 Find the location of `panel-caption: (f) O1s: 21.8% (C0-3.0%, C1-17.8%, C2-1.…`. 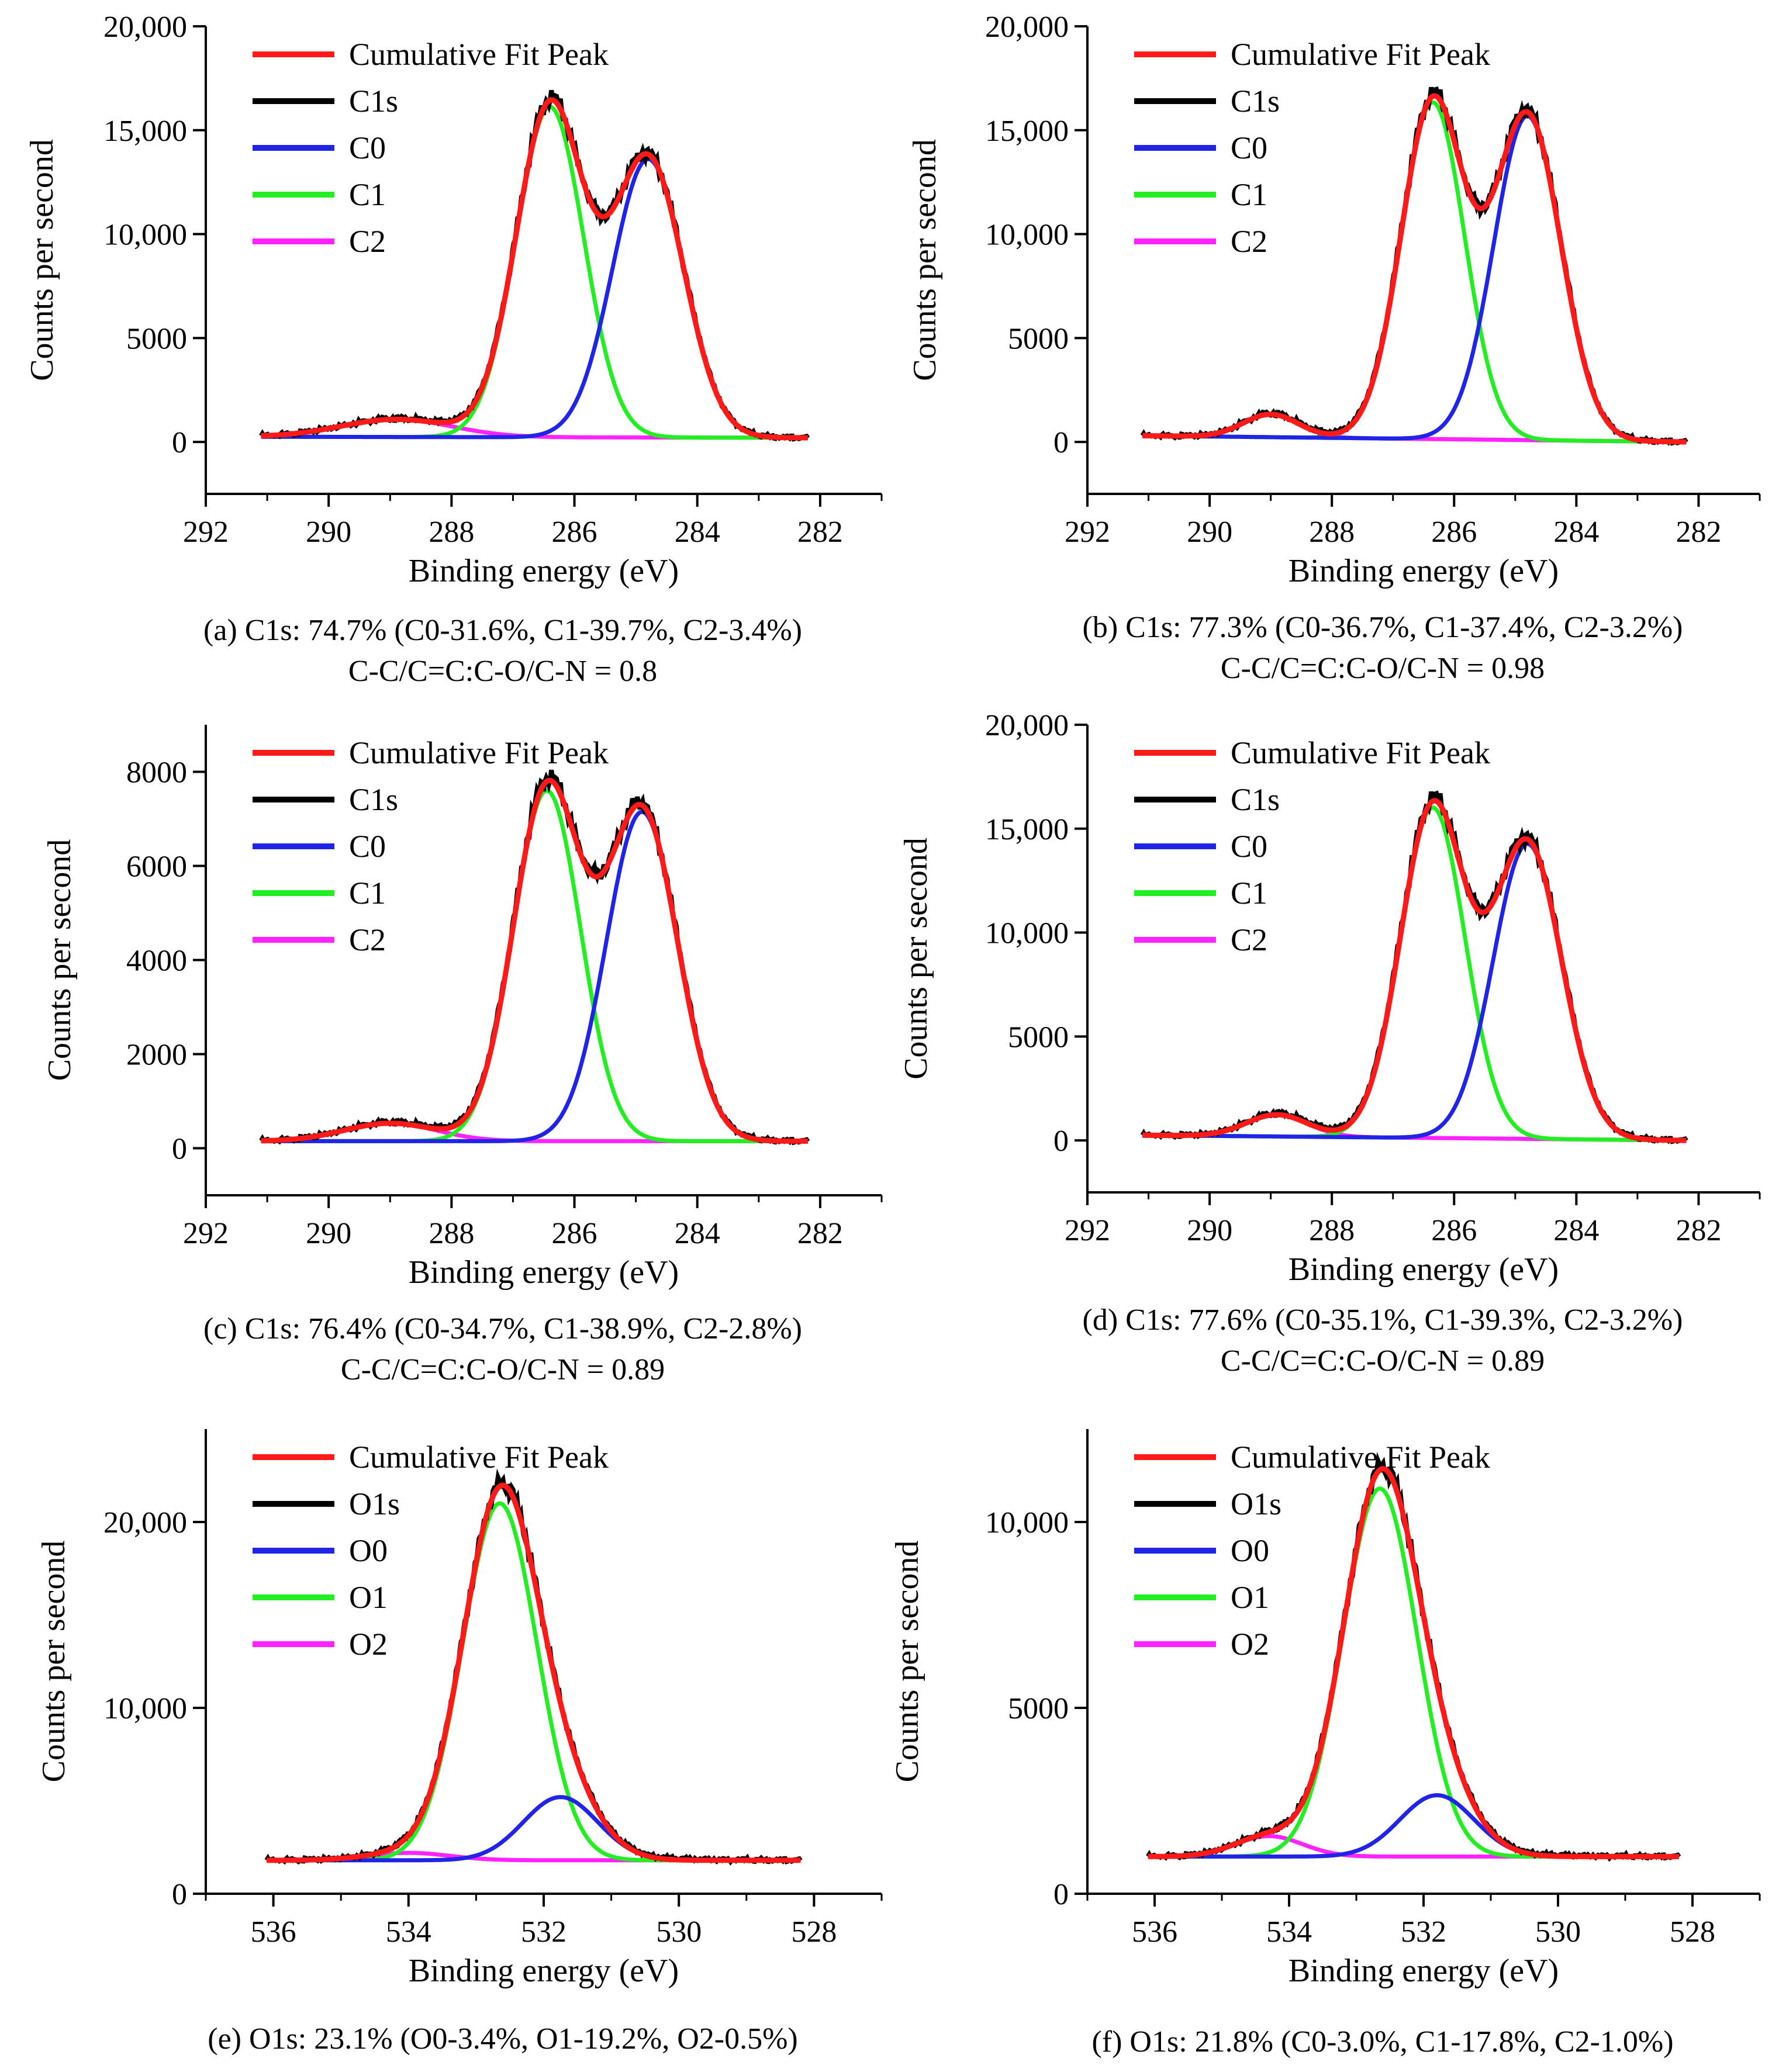

panel-caption: (f) O1s: 21.8% (C0-3.0%, C1-17.8%, C2-1.… is located at coordinates (1382, 2042).